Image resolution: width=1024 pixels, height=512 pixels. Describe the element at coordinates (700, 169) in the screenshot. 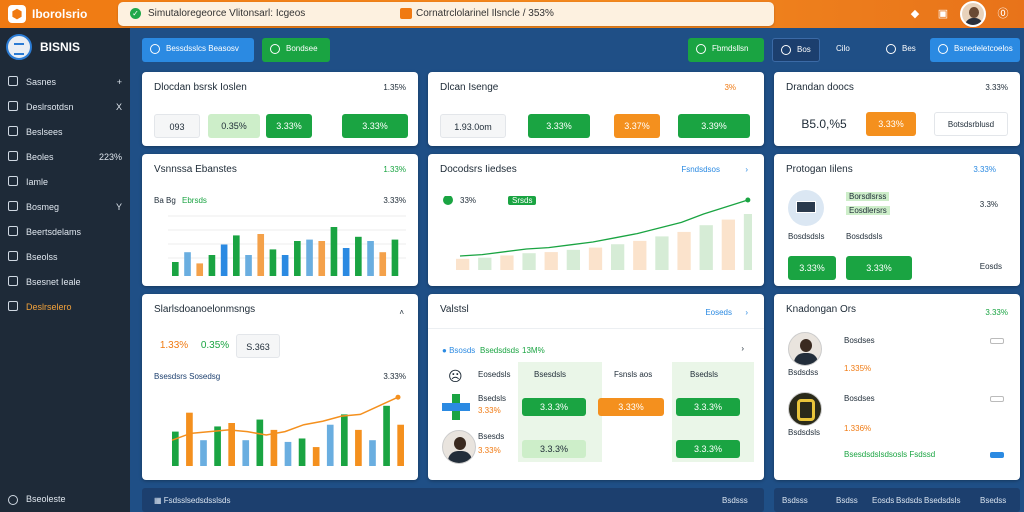

I see `chart-link: Fsndsdsos` at that location.